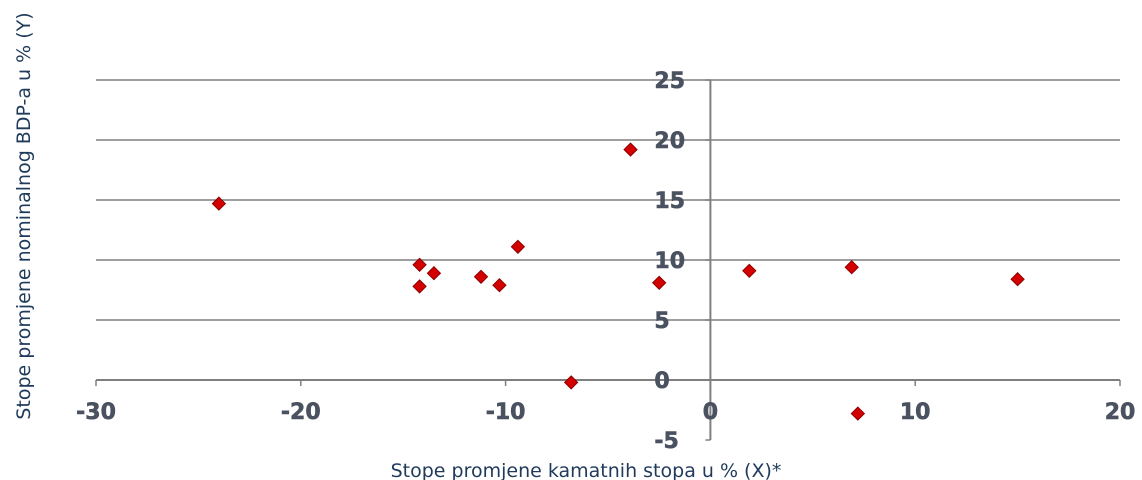 The height and width of the screenshot is (480, 1142). What do you see at coordinates (506, 412) in the screenshot?
I see `x-tick-label: -10` at bounding box center [506, 412].